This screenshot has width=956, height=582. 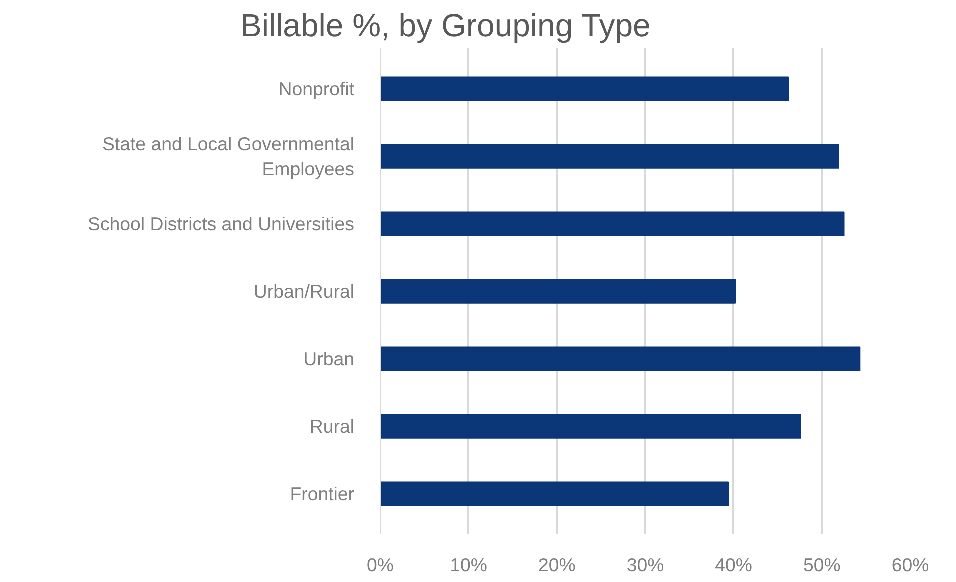 I want to click on x-tick-label: 30%, so click(x=645, y=565).